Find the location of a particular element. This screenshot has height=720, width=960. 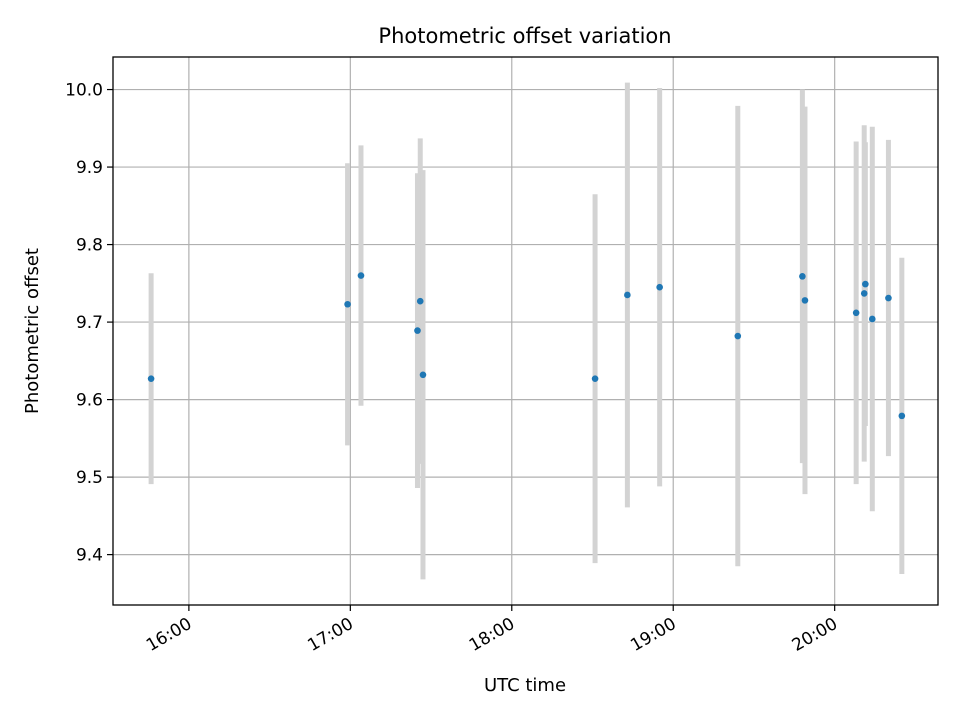

y-tick-label: 9.4 is located at coordinates (89, 556).